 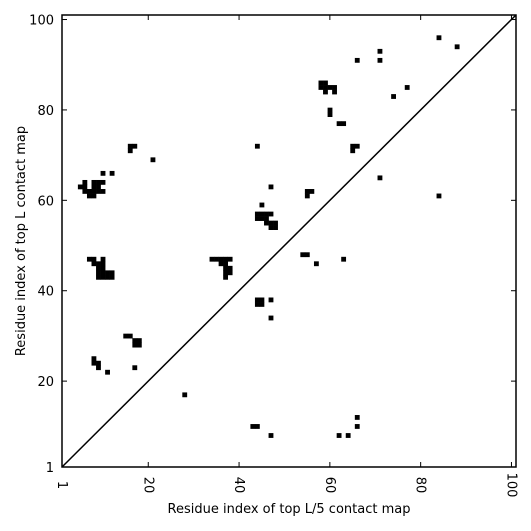 What do you see at coordinates (329, 485) in the screenshot?
I see `x-tick-label: 60` at bounding box center [329, 485].